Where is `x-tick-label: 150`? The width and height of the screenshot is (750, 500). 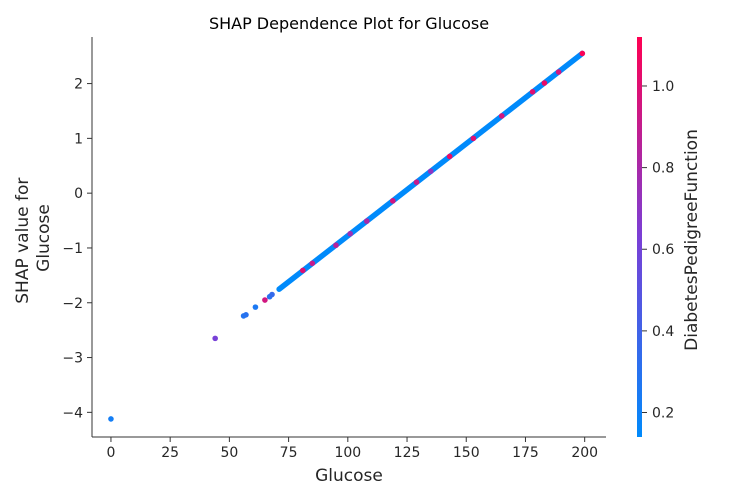 x-tick-label: 150 is located at coordinates (466, 453).